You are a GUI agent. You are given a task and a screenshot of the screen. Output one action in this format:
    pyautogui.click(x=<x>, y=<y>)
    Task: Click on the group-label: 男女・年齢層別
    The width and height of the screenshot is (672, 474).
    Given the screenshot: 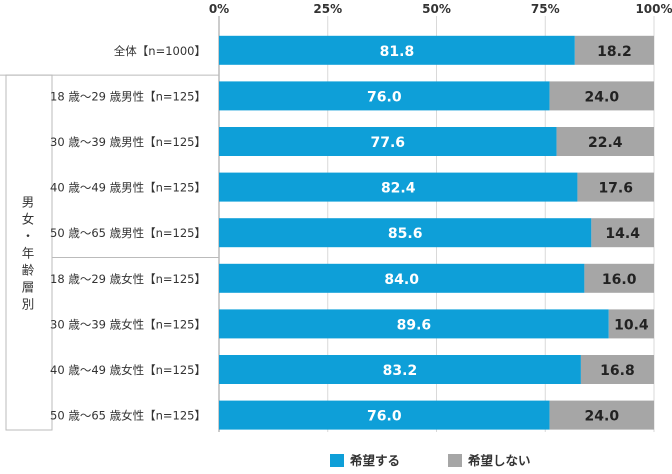 What is the action you would take?
    pyautogui.click(x=28, y=253)
    